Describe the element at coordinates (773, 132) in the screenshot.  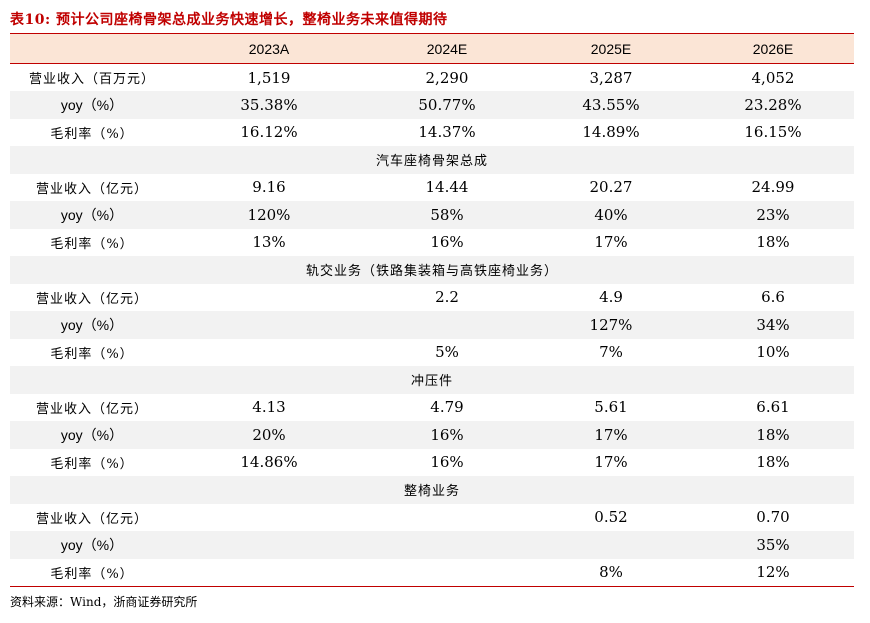
I see `value-cell: 16.15%` at that location.